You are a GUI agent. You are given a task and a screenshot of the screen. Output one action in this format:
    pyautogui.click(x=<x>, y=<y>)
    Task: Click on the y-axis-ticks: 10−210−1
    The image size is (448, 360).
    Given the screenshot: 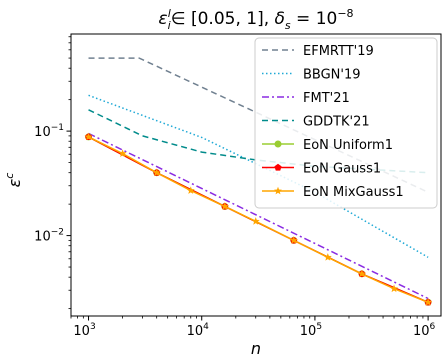 What is the action you would take?
    pyautogui.click(x=52, y=173)
    